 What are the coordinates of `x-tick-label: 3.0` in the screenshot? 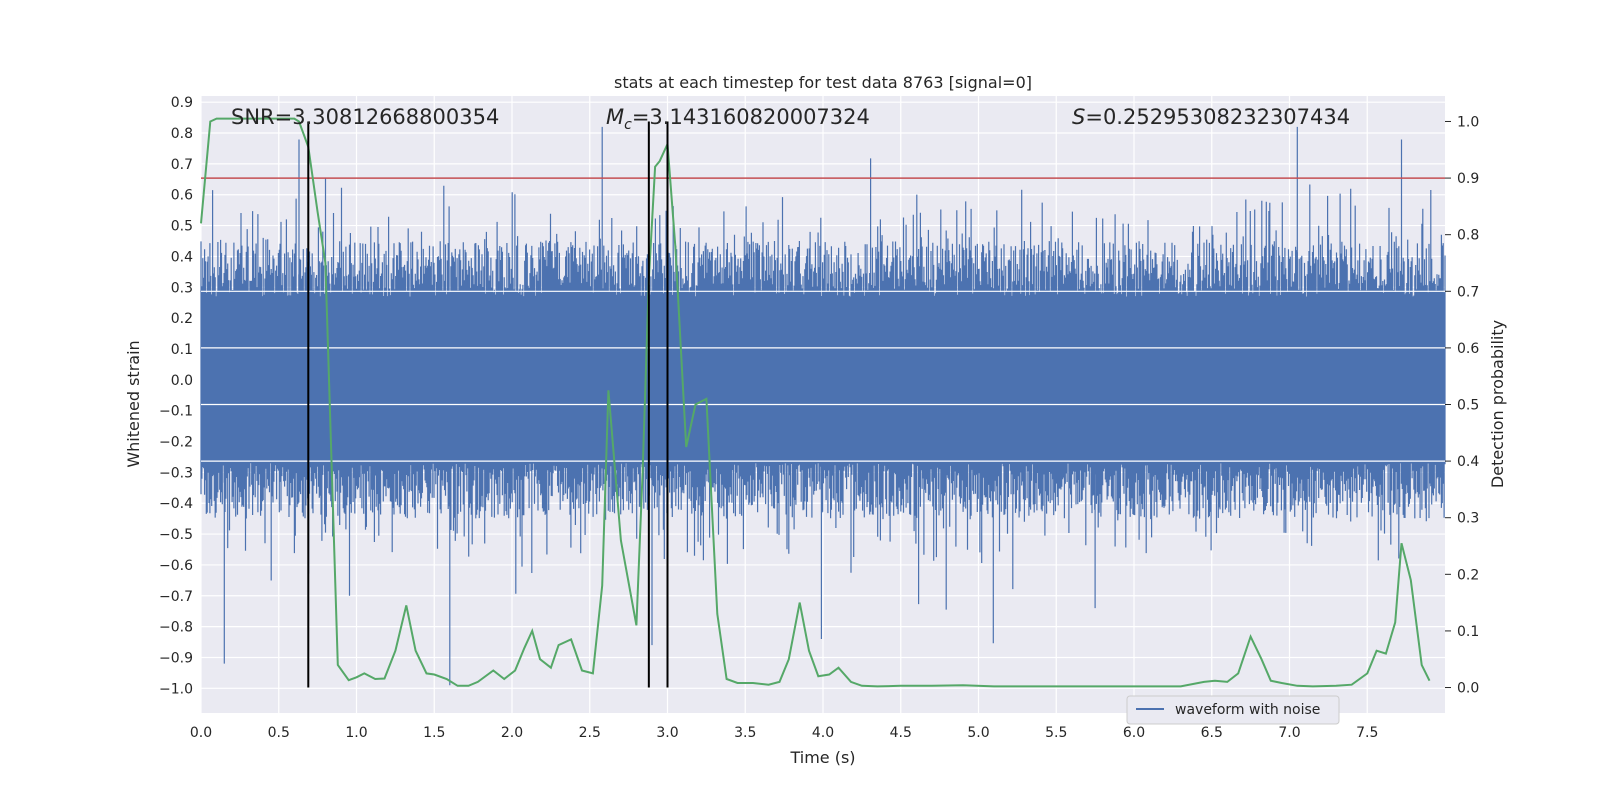 It's located at (667, 733).